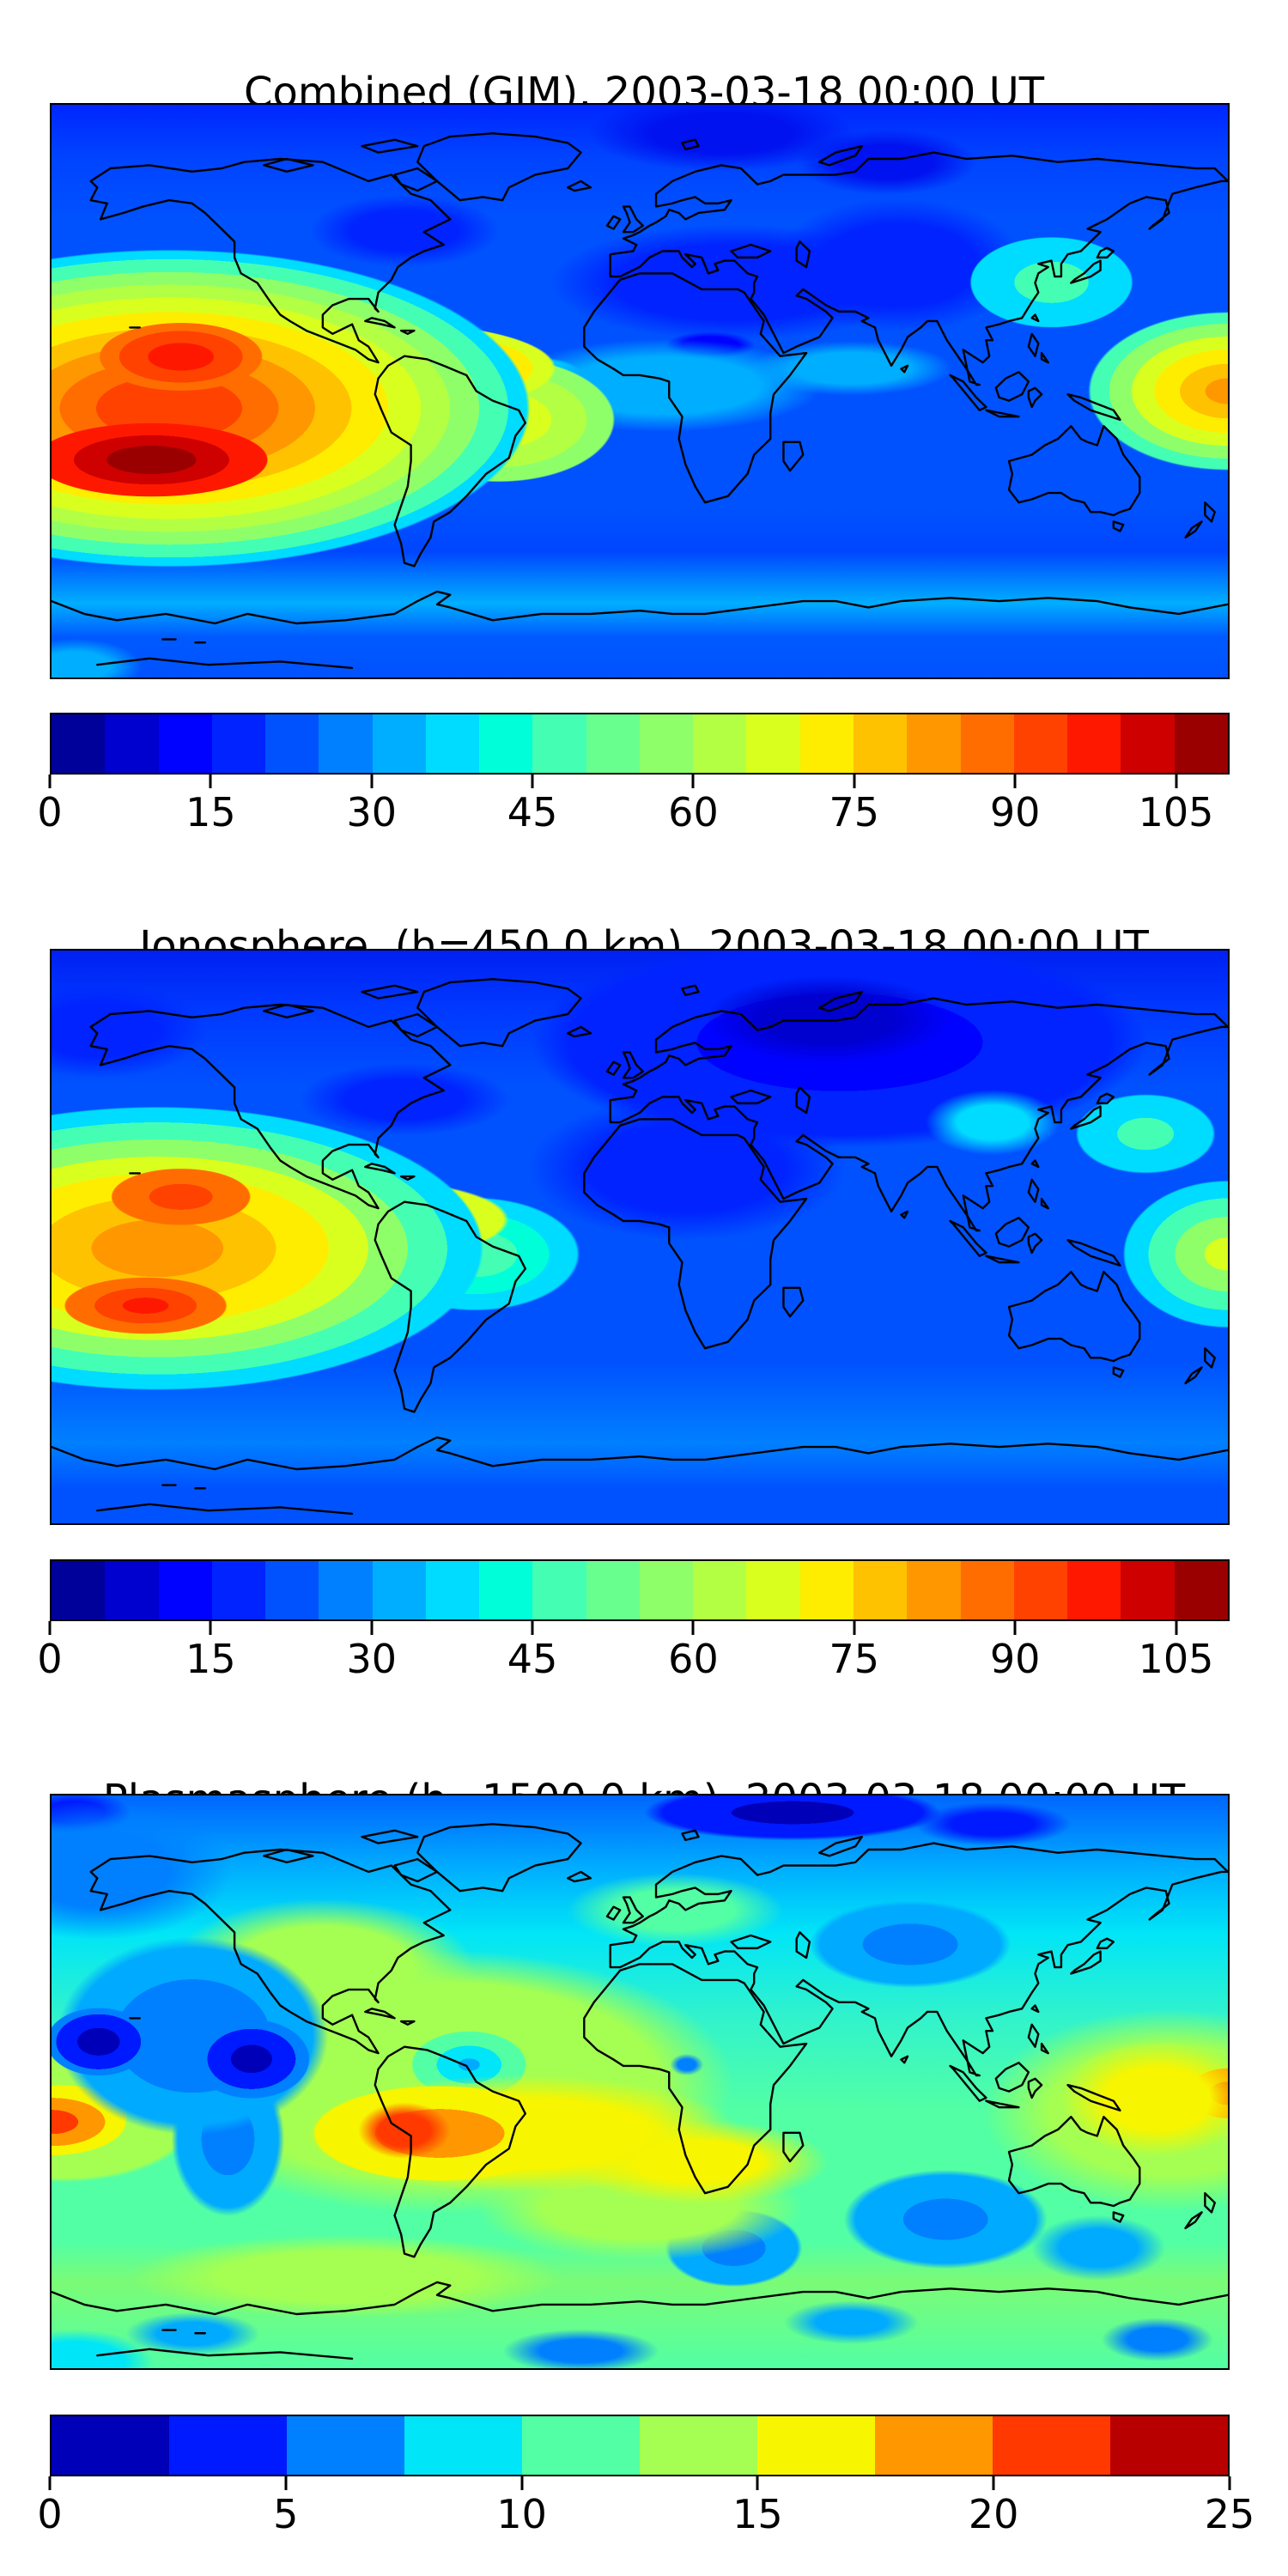 Image resolution: width=1288 pixels, height=2576 pixels. What do you see at coordinates (854, 1659) in the screenshot?
I see `colorbar-tick-label: 75` at bounding box center [854, 1659].